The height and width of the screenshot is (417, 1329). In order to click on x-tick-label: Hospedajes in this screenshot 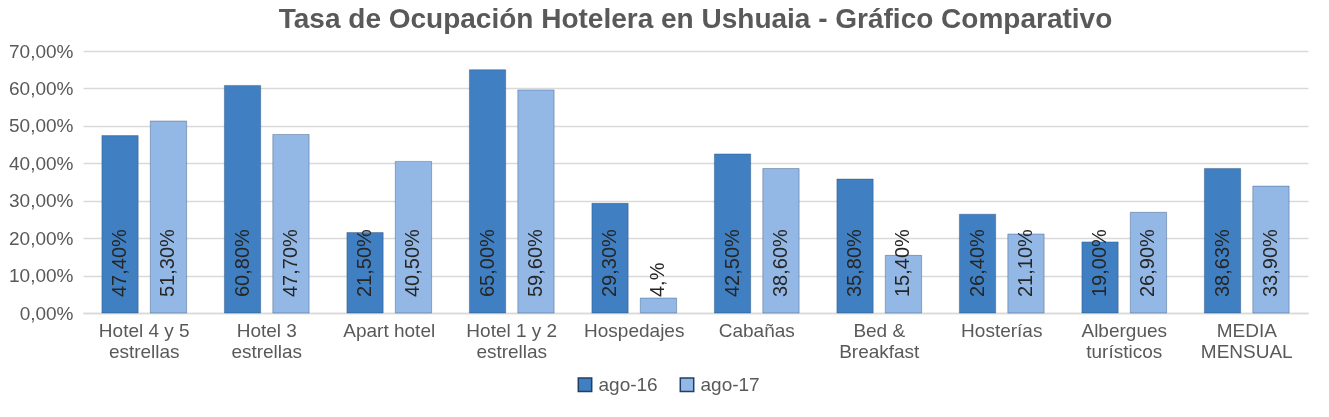, I will do `click(634, 330)`.